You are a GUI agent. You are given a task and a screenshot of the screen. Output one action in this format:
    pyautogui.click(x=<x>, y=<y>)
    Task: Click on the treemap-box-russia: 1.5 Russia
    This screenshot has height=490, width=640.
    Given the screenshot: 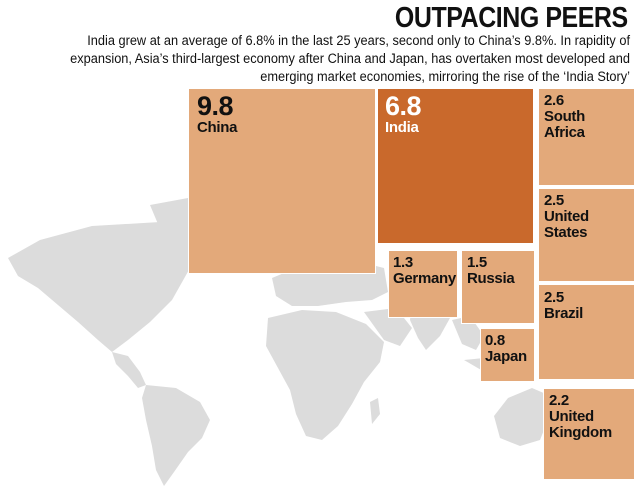 What is the action you would take?
    pyautogui.click(x=498, y=287)
    